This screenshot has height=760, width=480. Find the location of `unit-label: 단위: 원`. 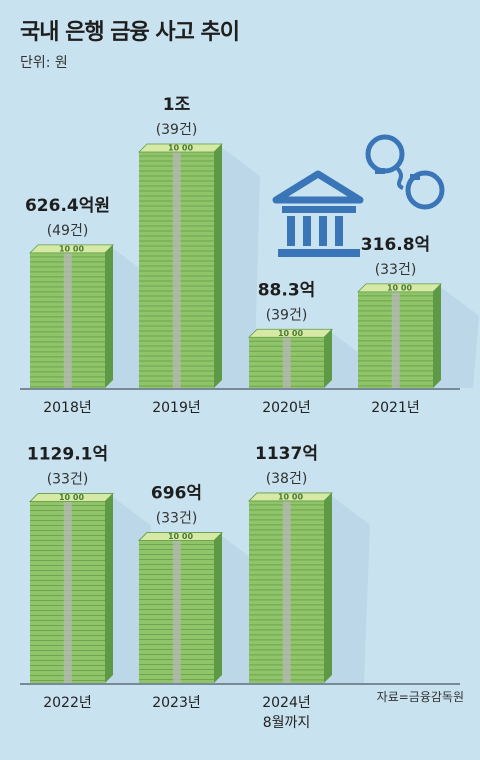

unit-label: 단위: 원 is located at coordinates (44, 63).